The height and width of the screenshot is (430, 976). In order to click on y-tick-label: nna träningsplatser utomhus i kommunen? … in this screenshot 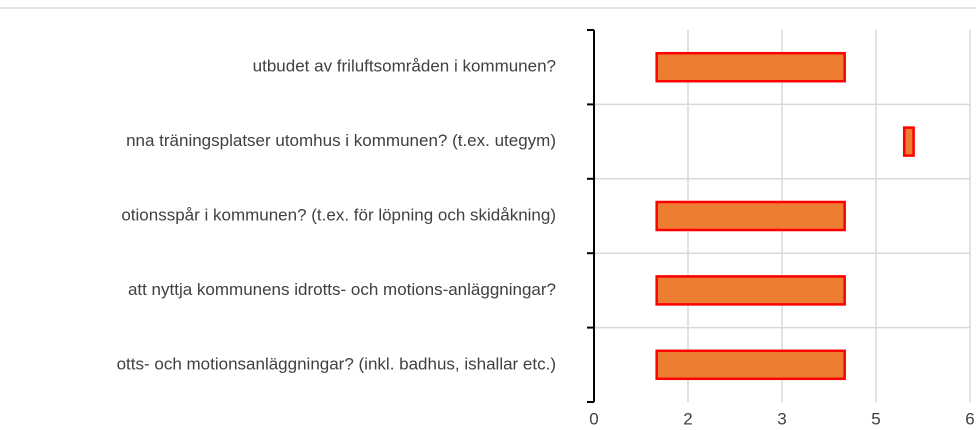, I will do `click(341, 140)`.